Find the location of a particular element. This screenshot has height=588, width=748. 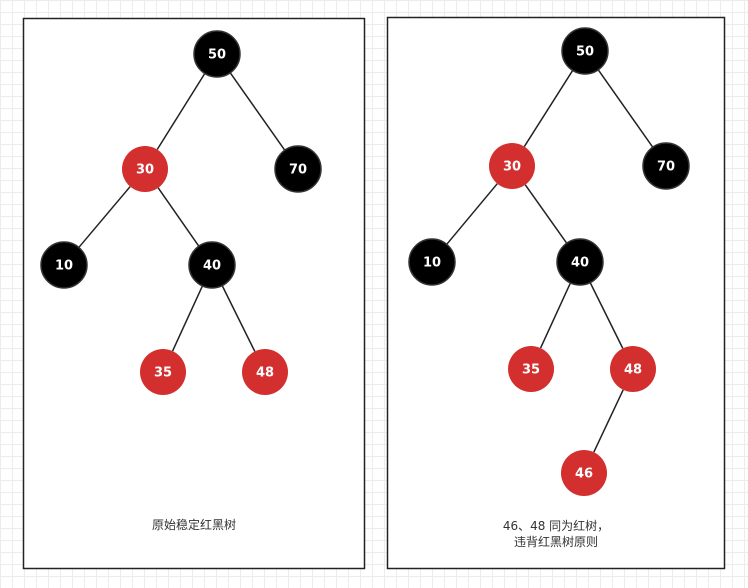

caption-original: 原始稳定红黑树 is located at coordinates (194, 525).